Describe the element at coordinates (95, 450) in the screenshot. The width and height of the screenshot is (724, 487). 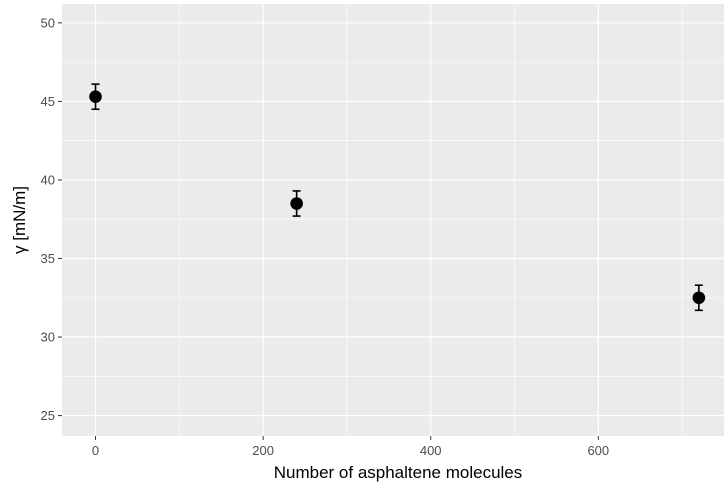
I see `x-tick-label: 0` at that location.